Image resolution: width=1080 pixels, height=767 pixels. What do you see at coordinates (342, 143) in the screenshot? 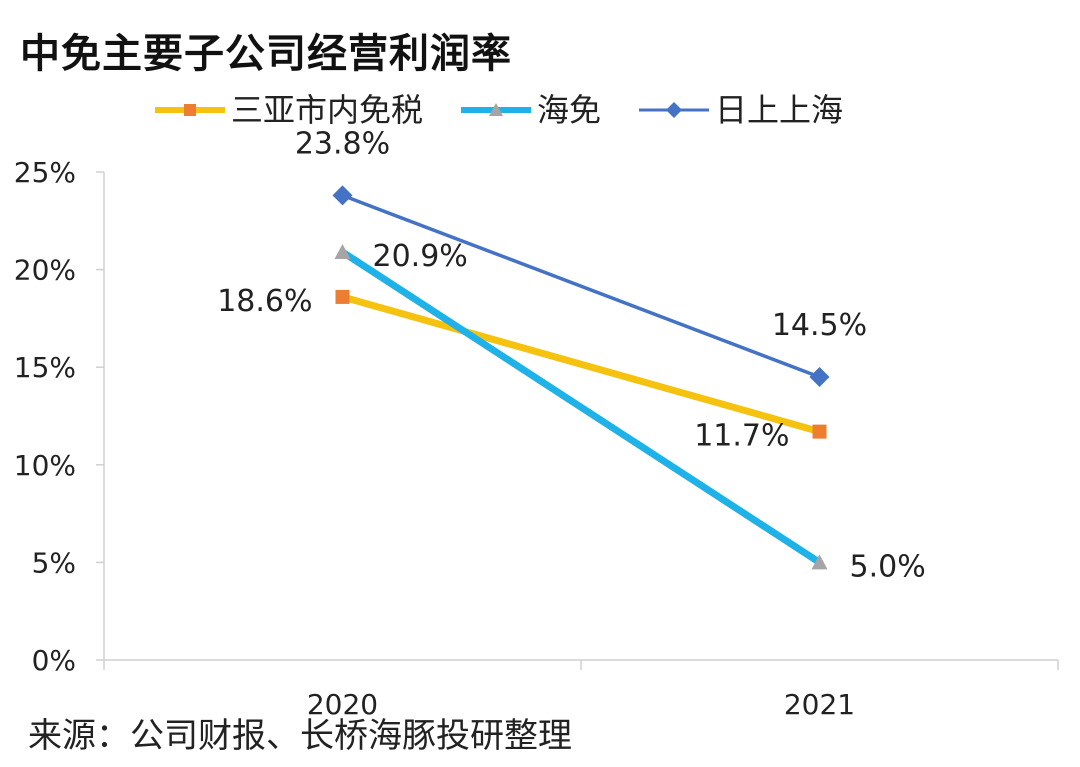
I see `data-label: 23.8%` at bounding box center [342, 143].